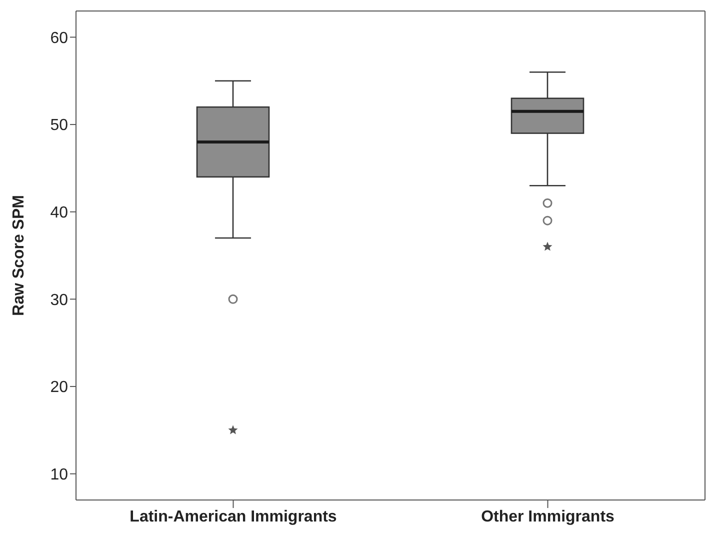 The image size is (716, 548). I want to click on x-tick-label: Other Immigrants, so click(548, 517).